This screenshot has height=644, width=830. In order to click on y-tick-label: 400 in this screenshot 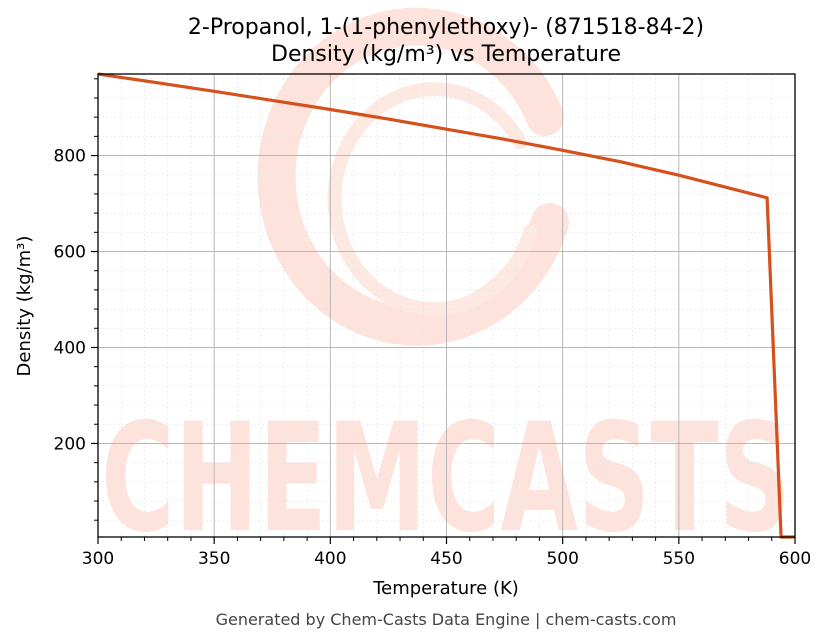, I will do `click(70, 348)`.